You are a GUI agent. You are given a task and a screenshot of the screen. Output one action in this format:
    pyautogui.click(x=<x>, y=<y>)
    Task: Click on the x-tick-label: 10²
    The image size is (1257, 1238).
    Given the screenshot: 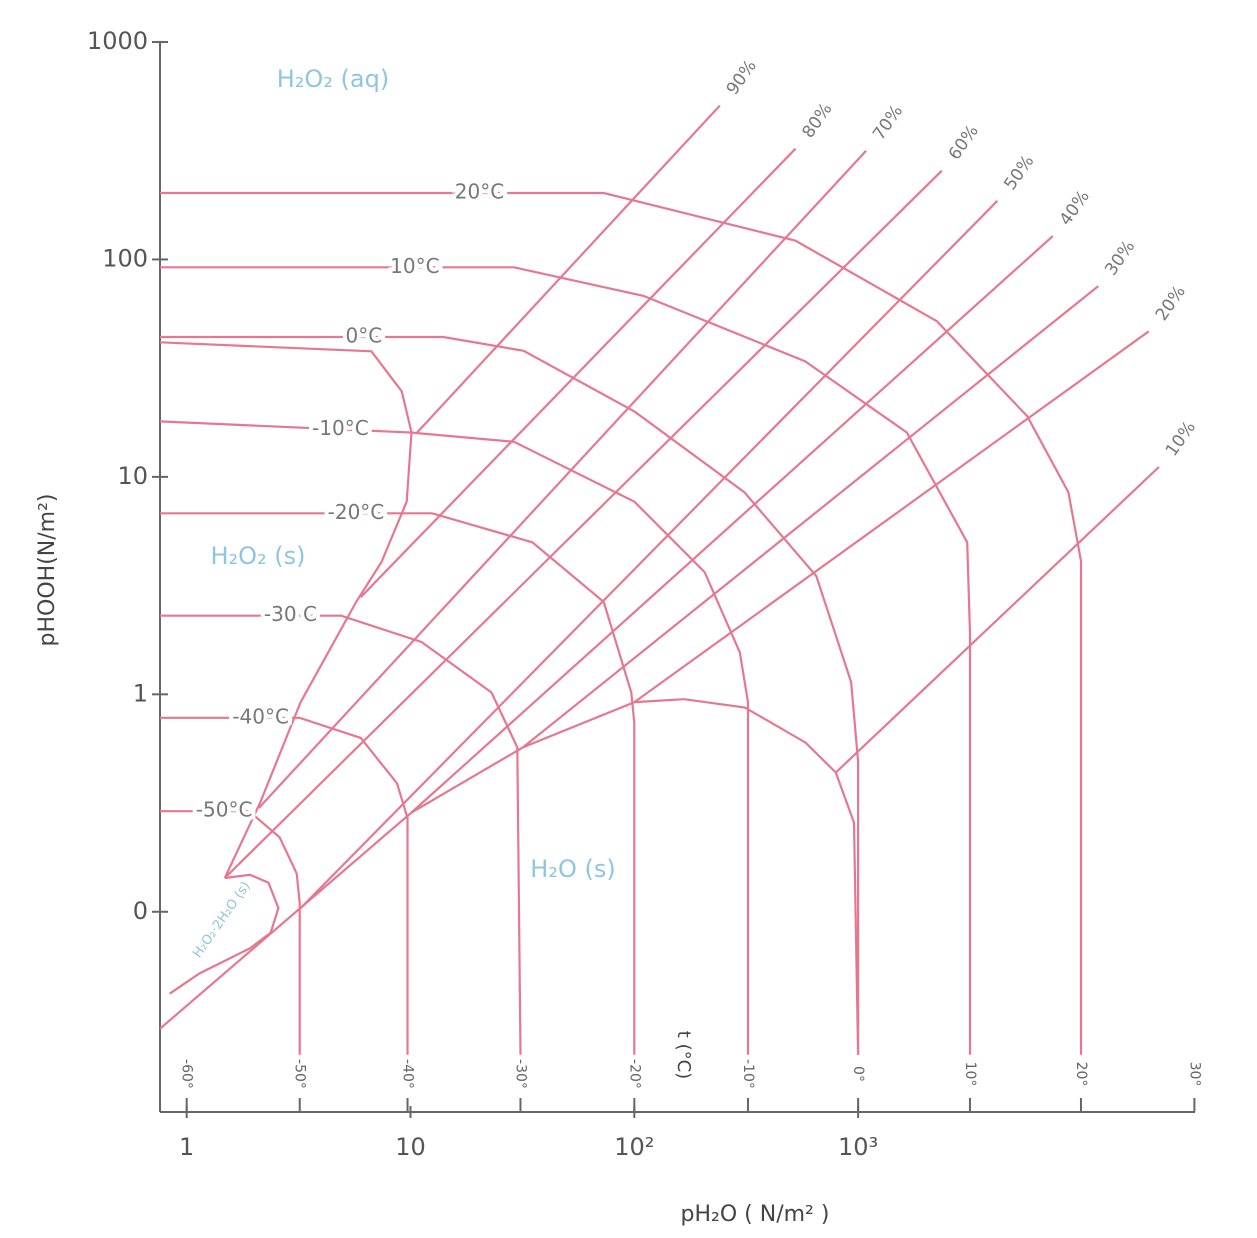 What is the action you would take?
    pyautogui.click(x=634, y=1147)
    